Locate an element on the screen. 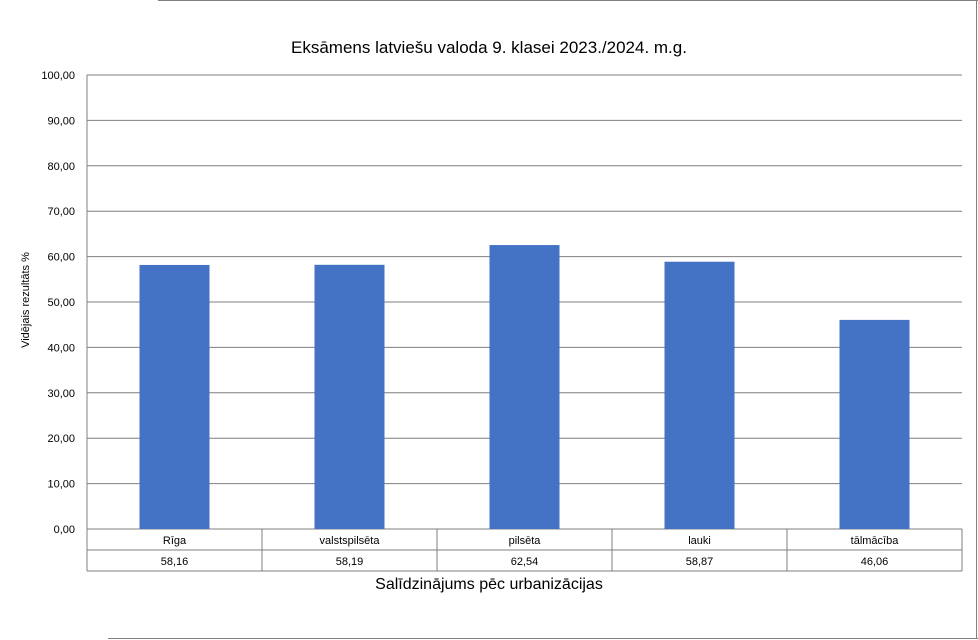  y-tick-label: 60,00 is located at coordinates (61, 258).